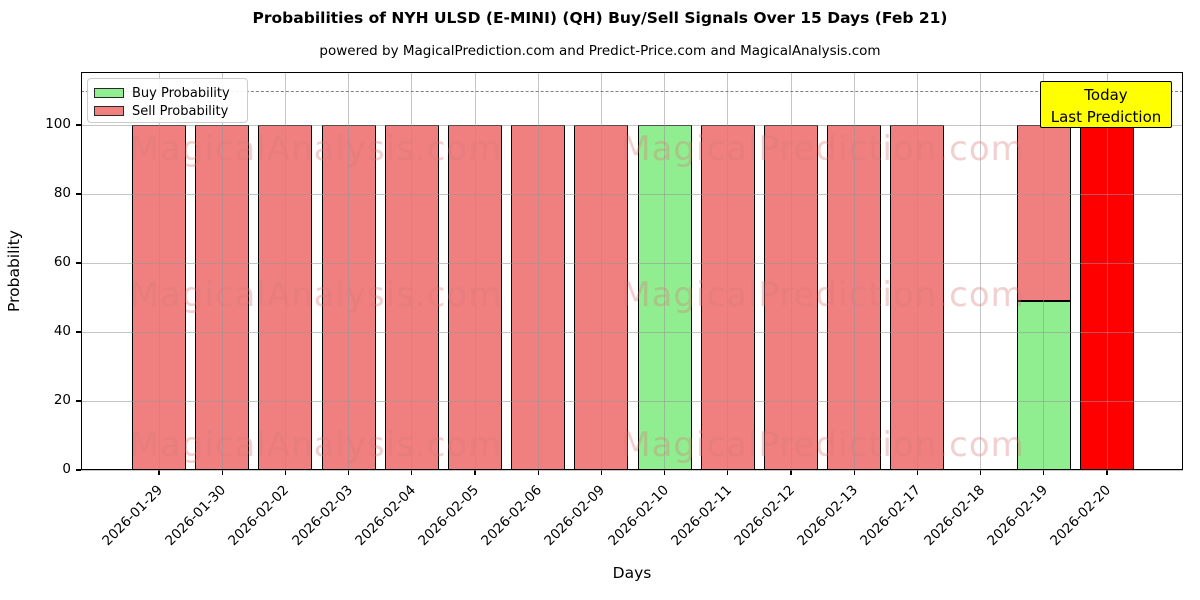 The height and width of the screenshot is (600, 1200). Describe the element at coordinates (765, 516) in the screenshot. I see `x-tick-label-text: 2026-02-12` at that location.